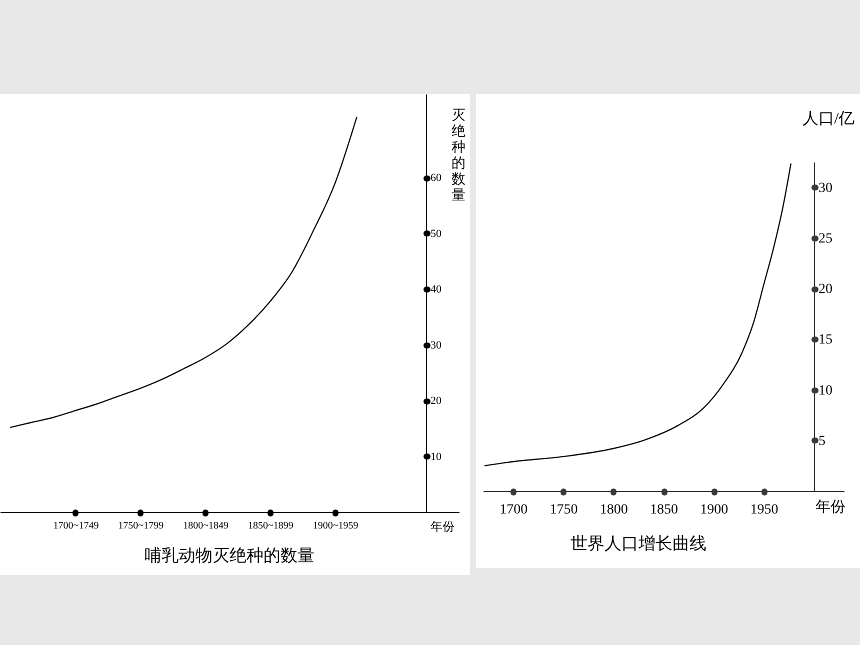 The height and width of the screenshot is (645, 860). I want to click on y-tick-label: 25, so click(825, 238).